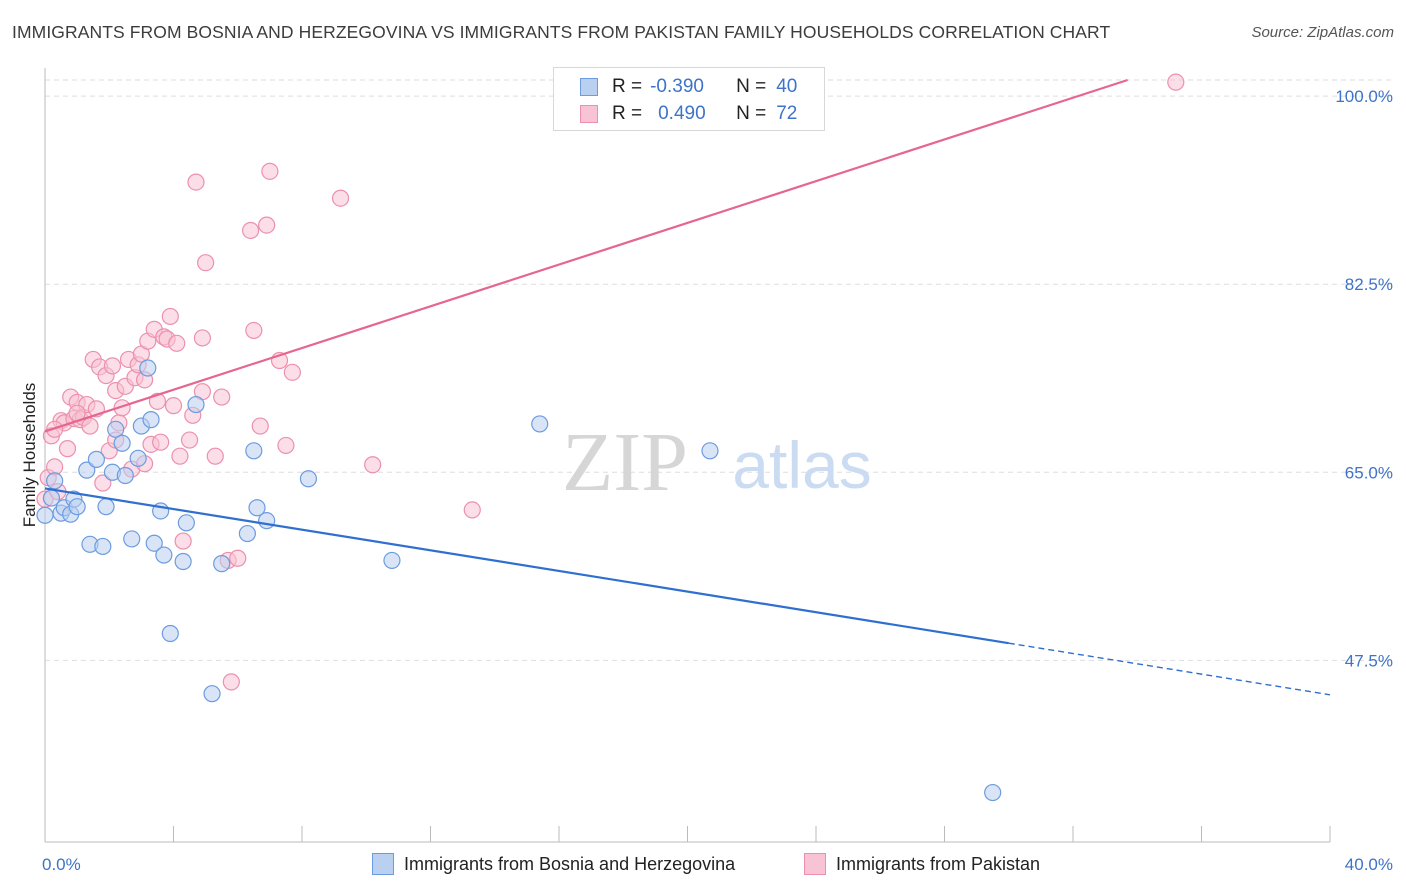  Describe the element at coordinates (526, 566) in the screenshot. I see `bosnia-trend-line` at that location.